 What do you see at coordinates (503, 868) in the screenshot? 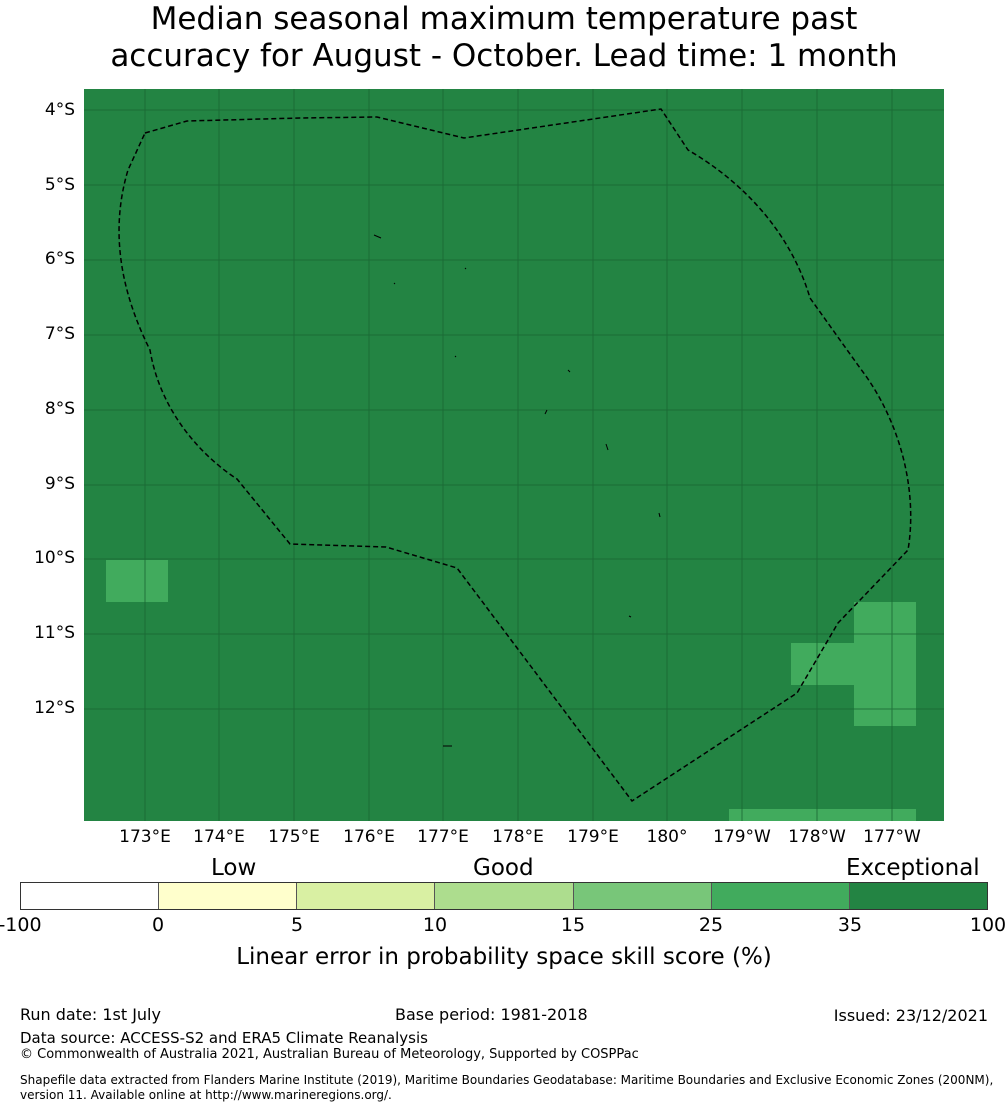
I see `colorbar-category-good: Good` at bounding box center [503, 868].